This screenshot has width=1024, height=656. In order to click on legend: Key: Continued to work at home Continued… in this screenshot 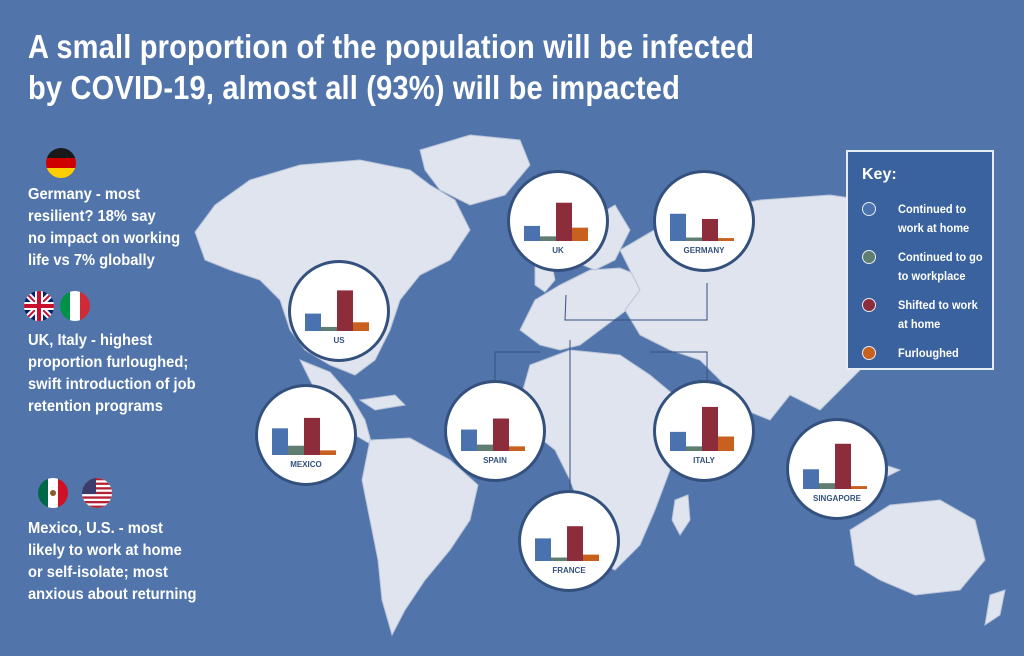, I will do `click(920, 260)`.